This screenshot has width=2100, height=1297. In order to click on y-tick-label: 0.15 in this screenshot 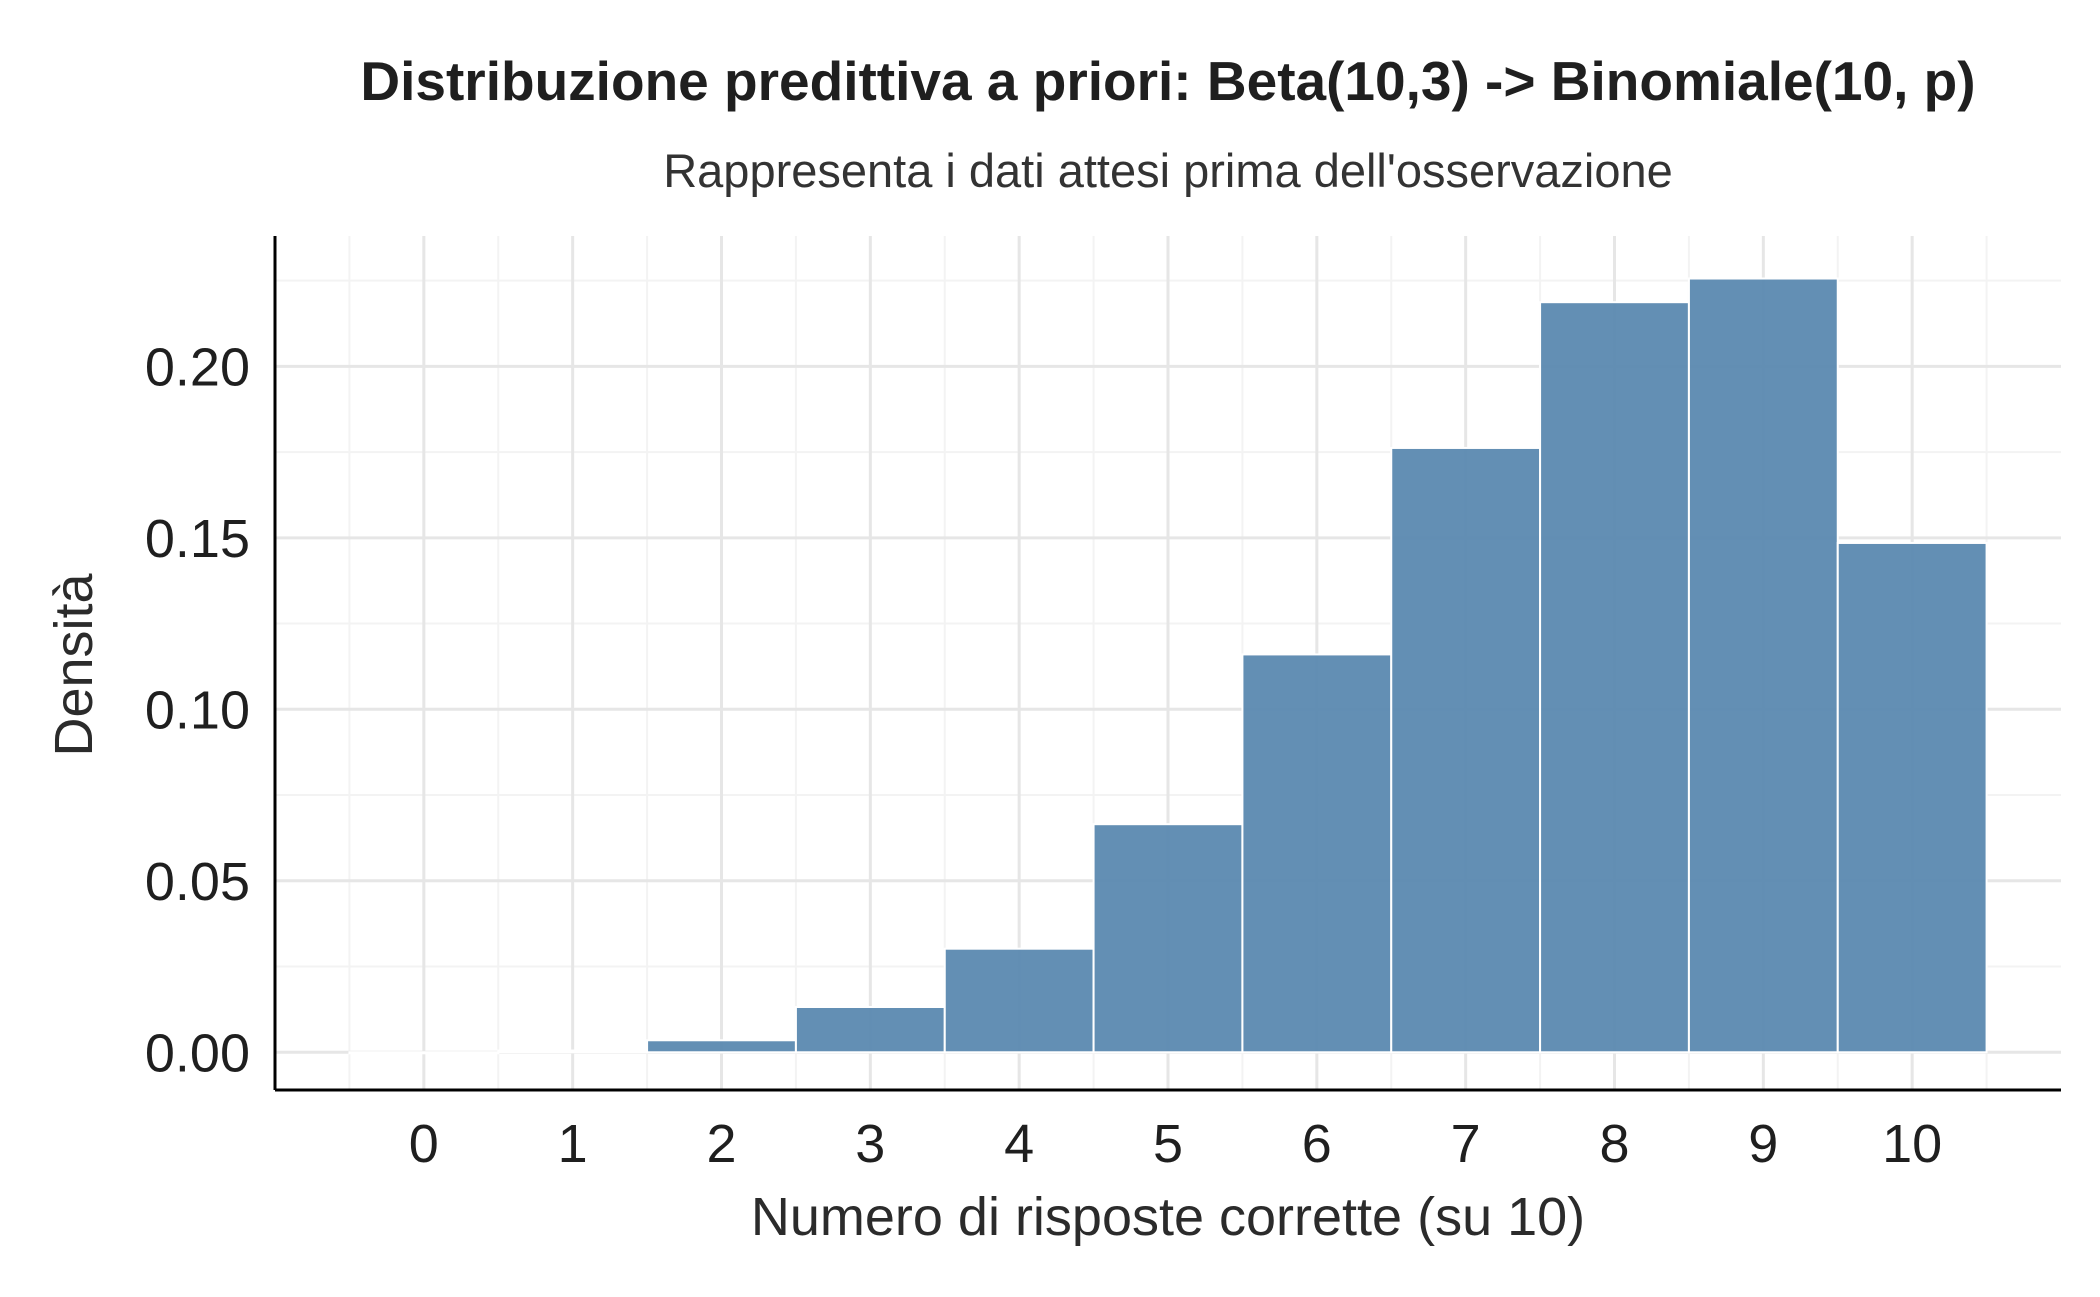, I will do `click(197, 539)`.